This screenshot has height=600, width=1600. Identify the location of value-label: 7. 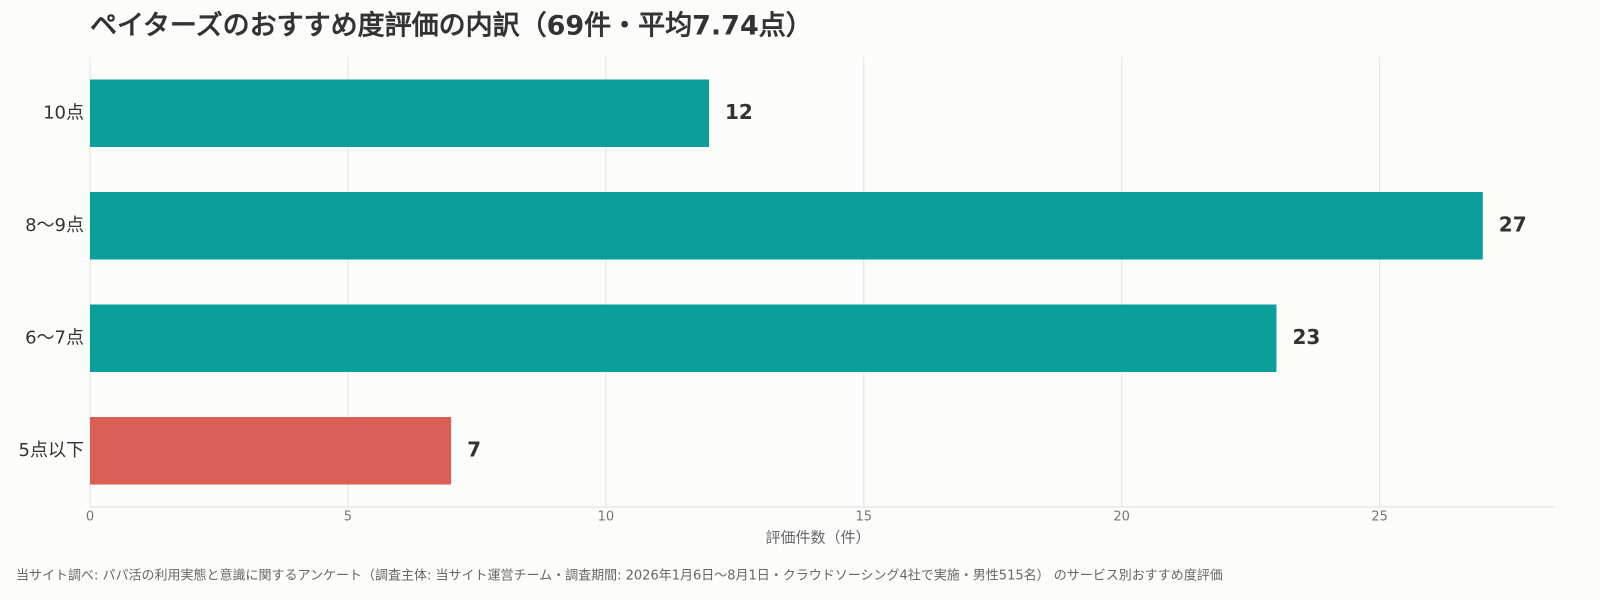
(474, 449).